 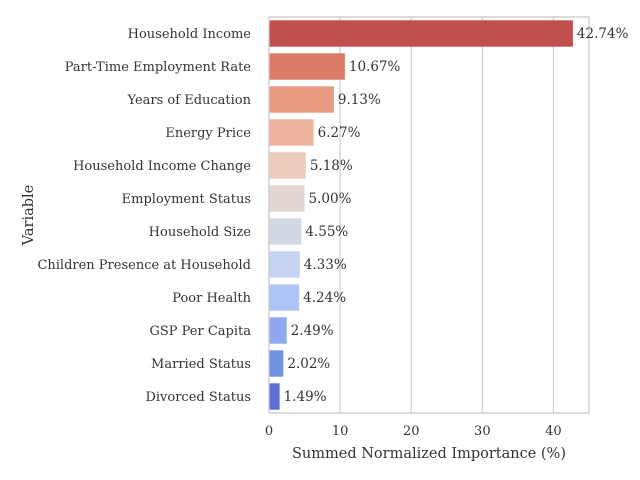 What do you see at coordinates (603, 34) in the screenshot?
I see `data-label: 42.74%` at bounding box center [603, 34].